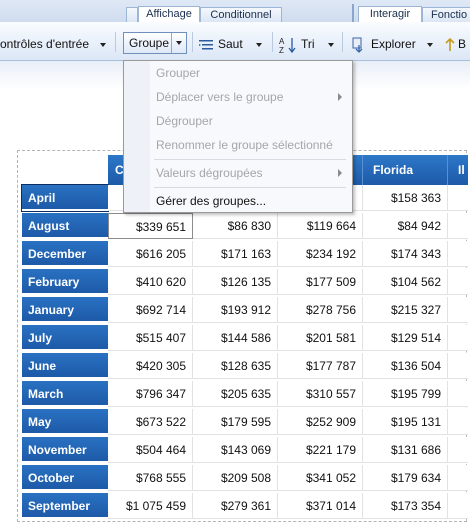 Image resolution: width=470 pixels, height=527 pixels. Describe the element at coordinates (150, 394) in the screenshot. I see `table-cell: $796 347` at that location.